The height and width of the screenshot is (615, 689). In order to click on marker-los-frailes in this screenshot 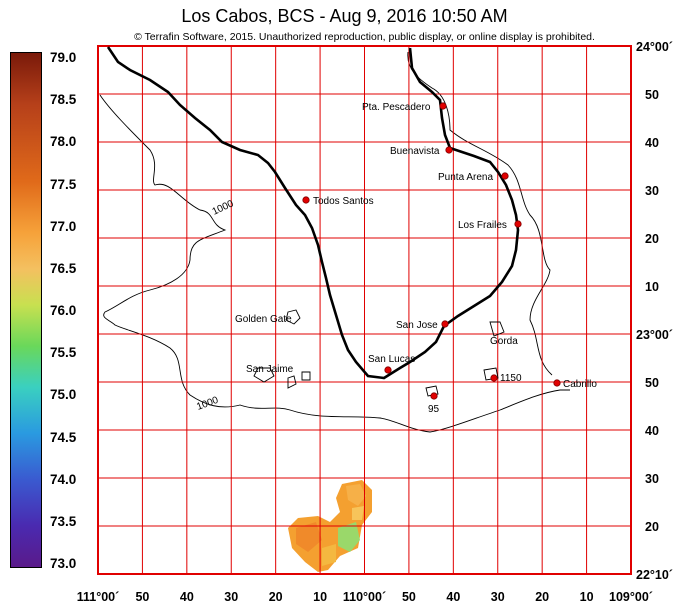, I will do `click(518, 224)`.